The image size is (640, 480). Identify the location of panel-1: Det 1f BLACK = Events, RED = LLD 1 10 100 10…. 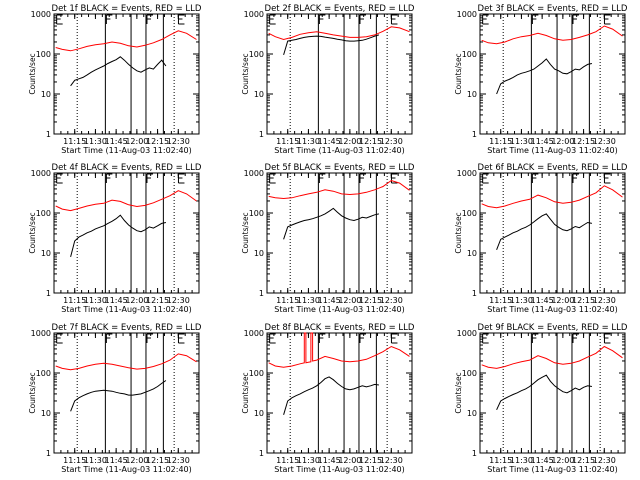
(115, 79).